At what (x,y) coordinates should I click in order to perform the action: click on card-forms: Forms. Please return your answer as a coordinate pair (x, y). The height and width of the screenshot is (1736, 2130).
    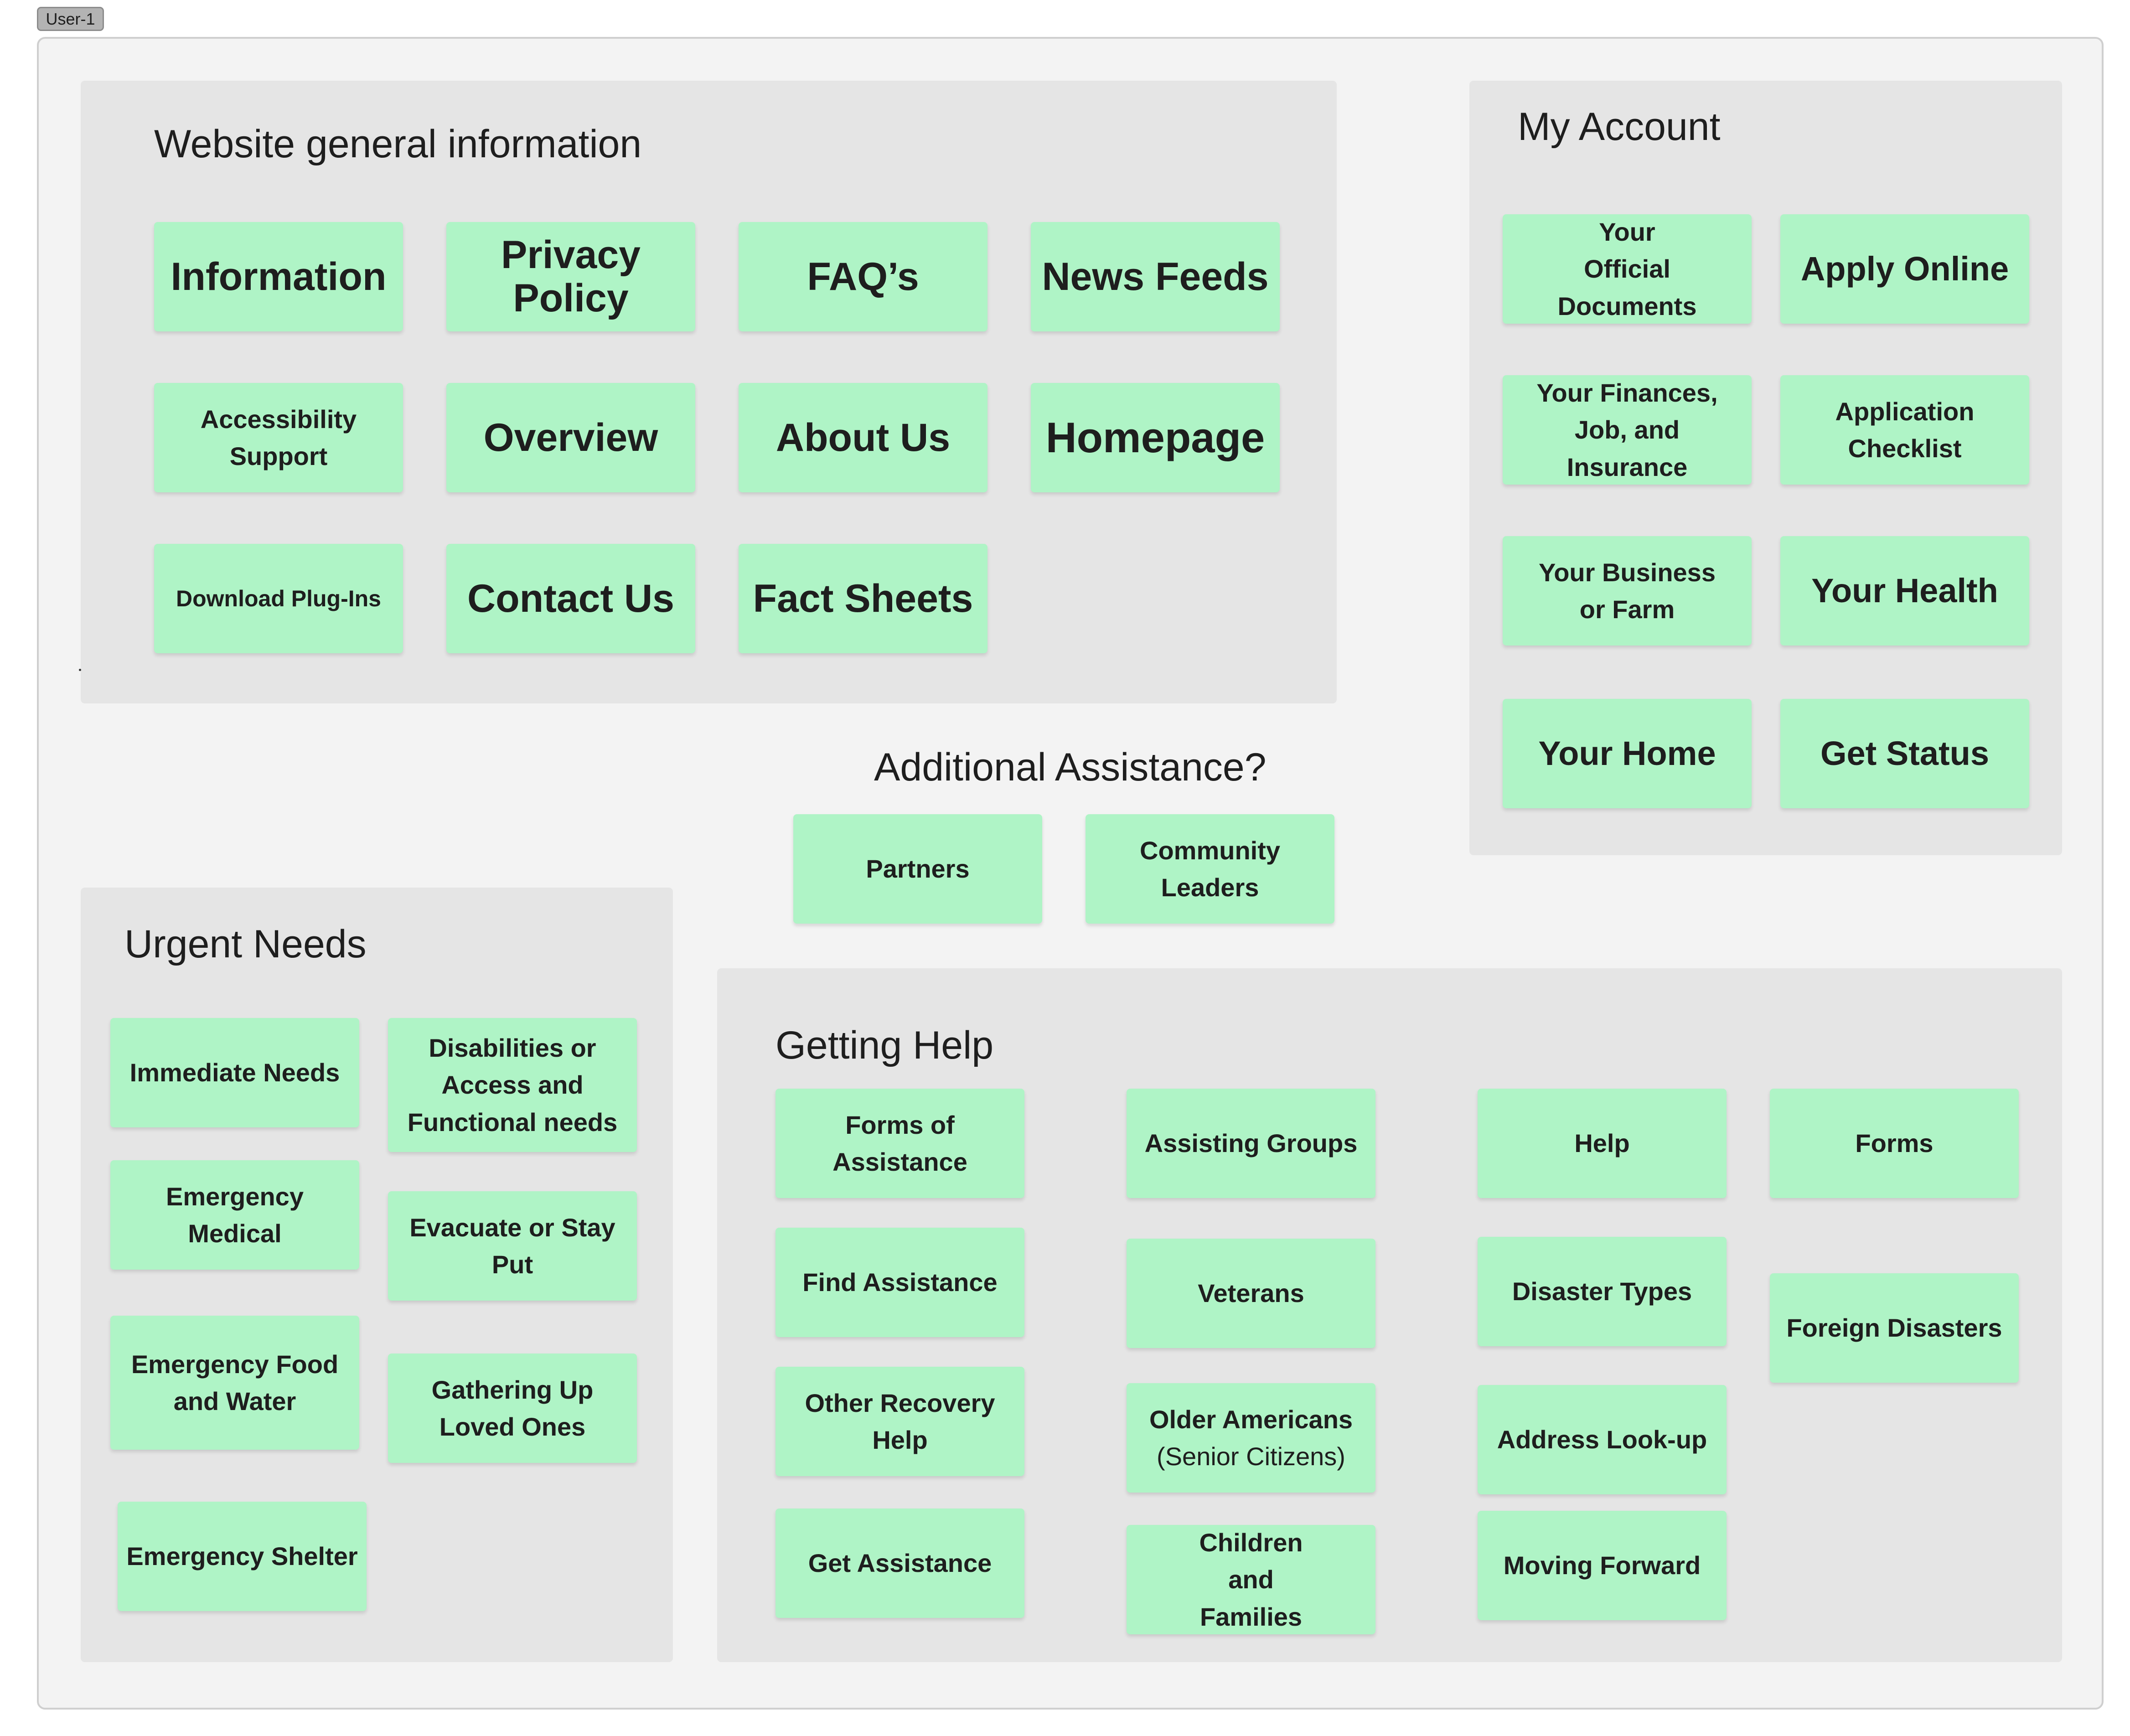
    Looking at the image, I should click on (1894, 1143).